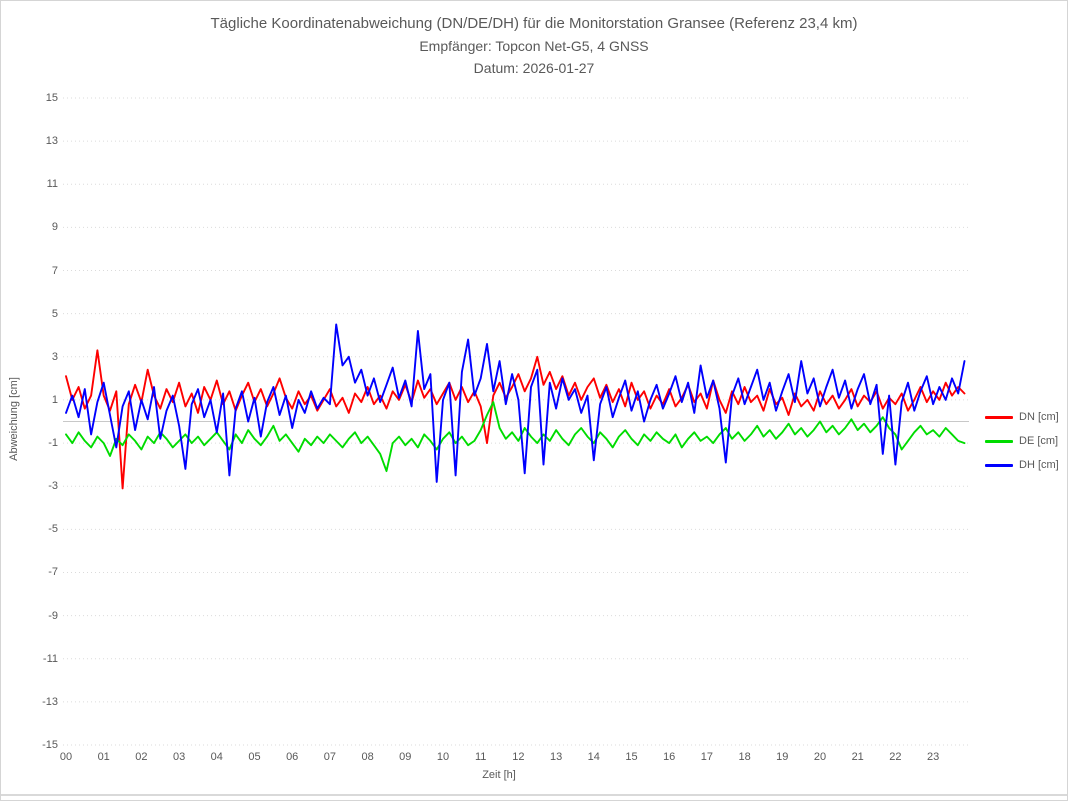  Describe the element at coordinates (933, 757) in the screenshot. I see `x-tick-label-23: 23` at that location.